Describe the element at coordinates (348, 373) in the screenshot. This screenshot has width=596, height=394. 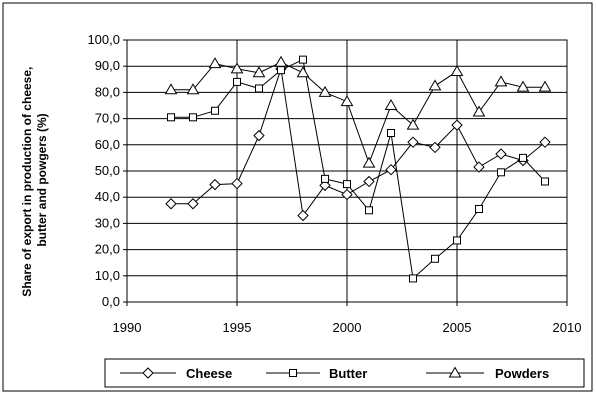
I see `legend-label-butter: Butter` at that location.